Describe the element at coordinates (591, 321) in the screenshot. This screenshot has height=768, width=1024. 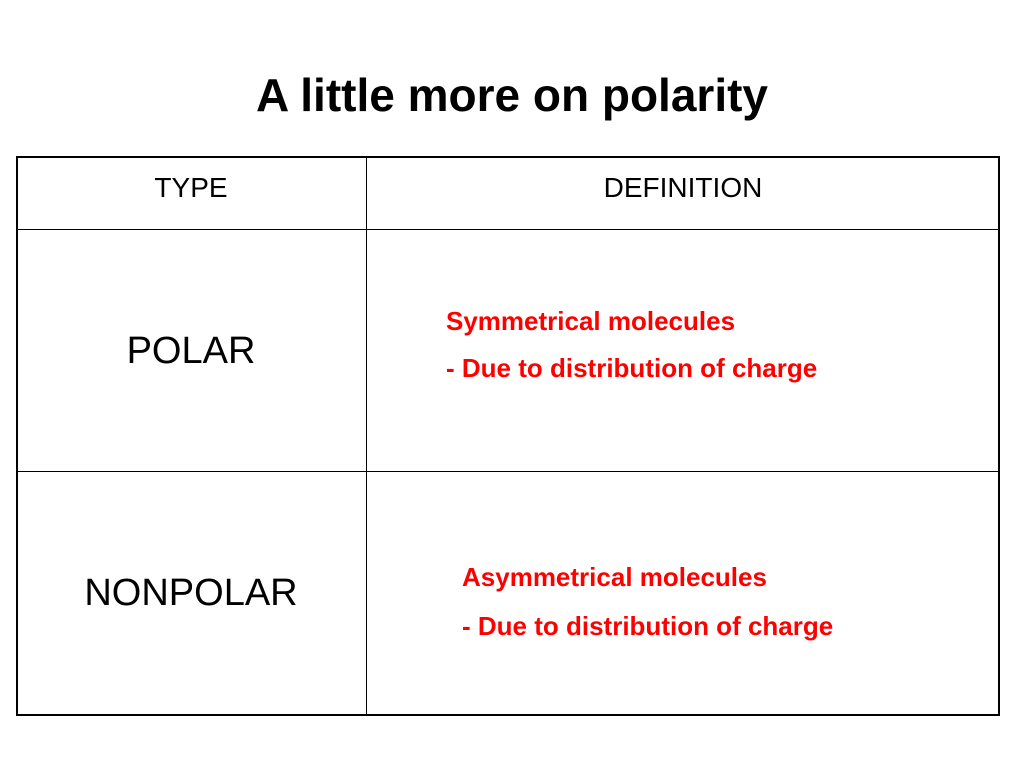
I see `definition-line: Symmetrical molecules` at that location.